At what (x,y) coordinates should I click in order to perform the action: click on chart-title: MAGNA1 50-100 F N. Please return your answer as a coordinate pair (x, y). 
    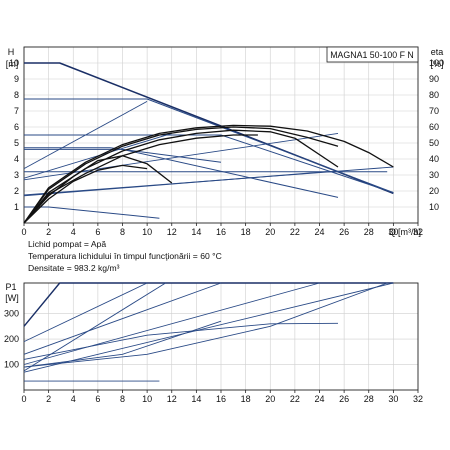
    Looking at the image, I should click on (372, 55).